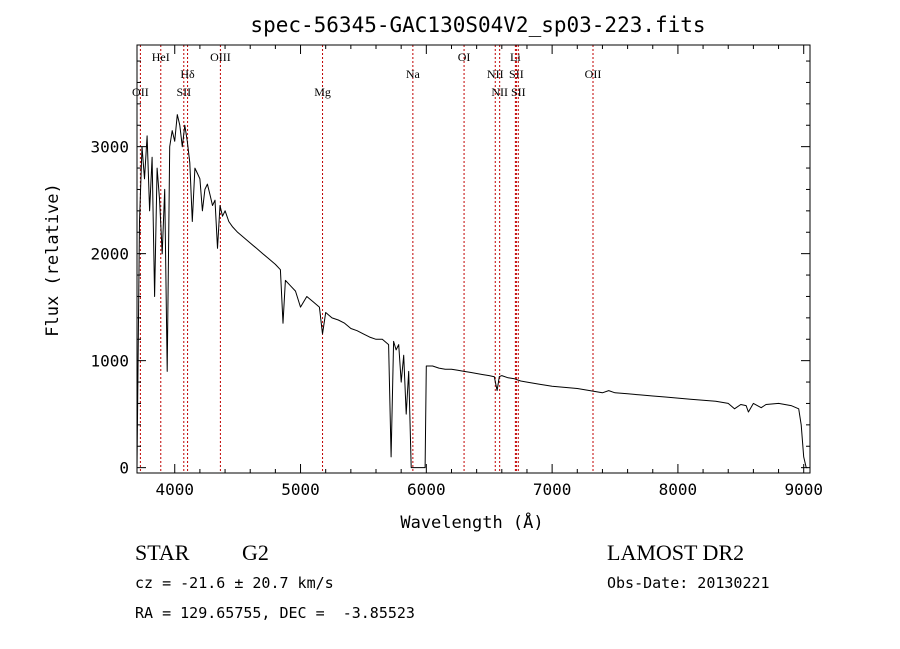 The image size is (900, 649). What do you see at coordinates (162, 552) in the screenshot?
I see `object-class: STAR` at bounding box center [162, 552].